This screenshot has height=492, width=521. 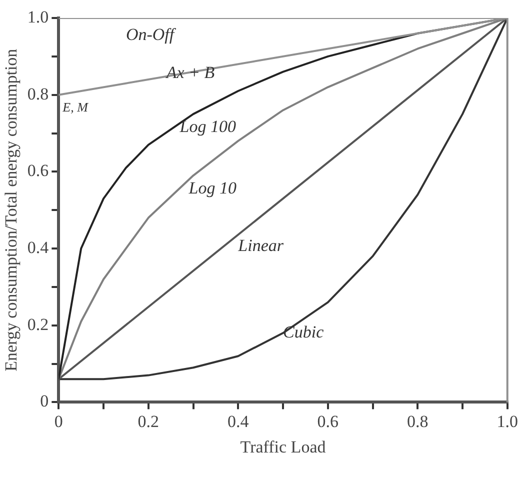 I want to click on y-tick-label: 0.2, so click(x=38, y=324).